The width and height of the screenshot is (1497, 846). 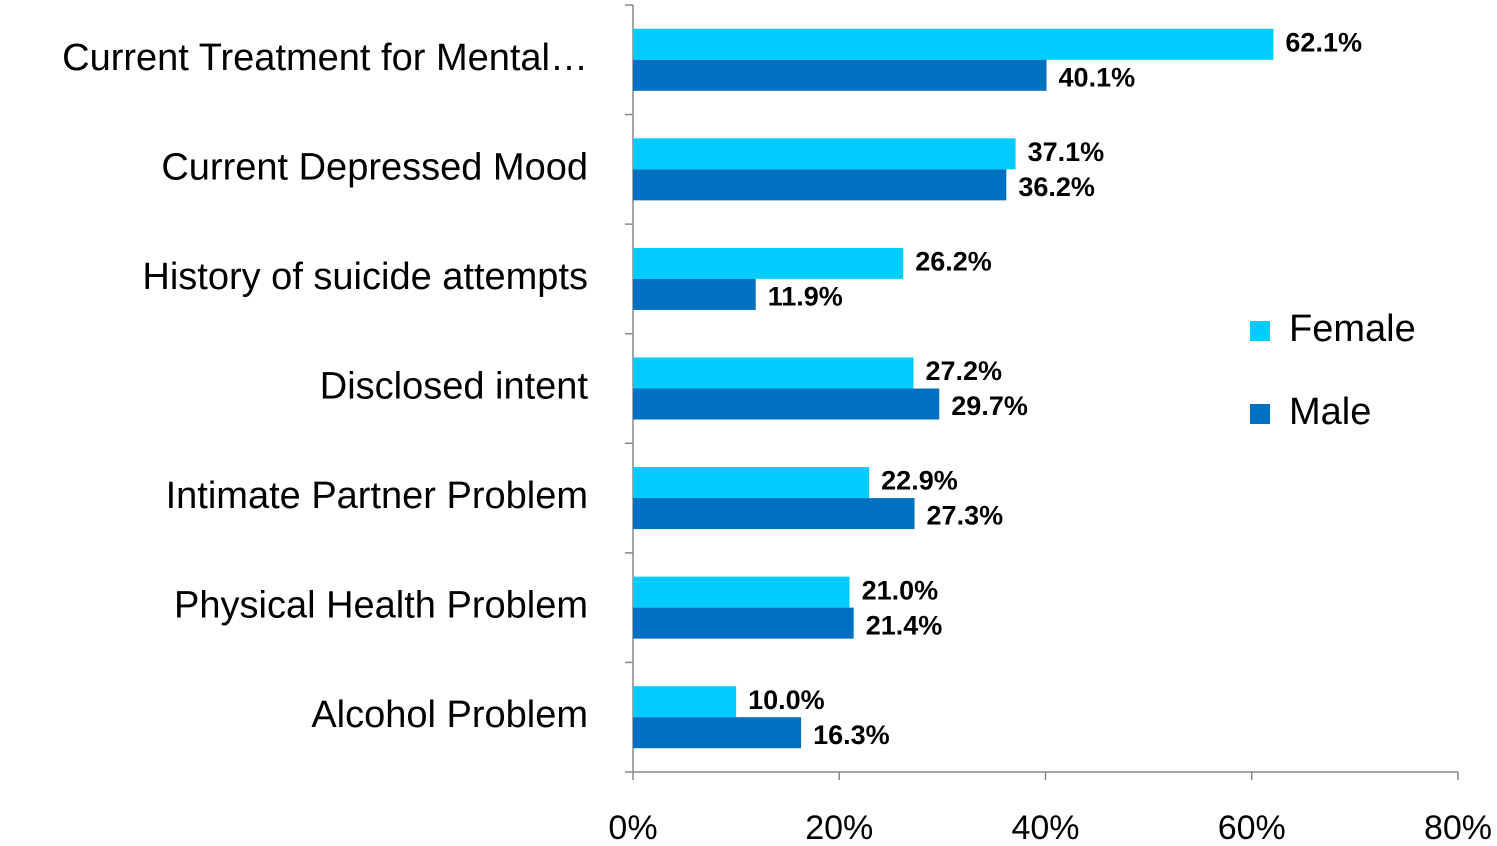 I want to click on value-label: 26.2%, so click(x=953, y=262).